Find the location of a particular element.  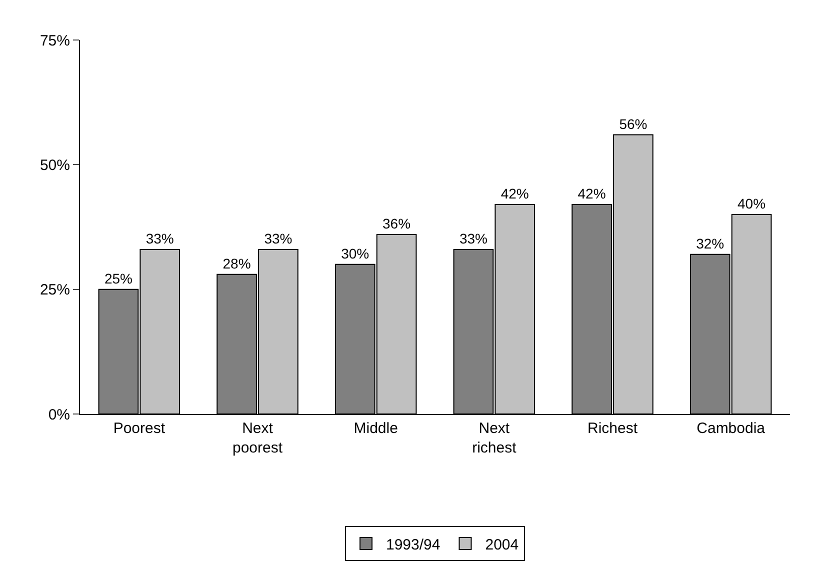

data-label: 40% is located at coordinates (752, 204).